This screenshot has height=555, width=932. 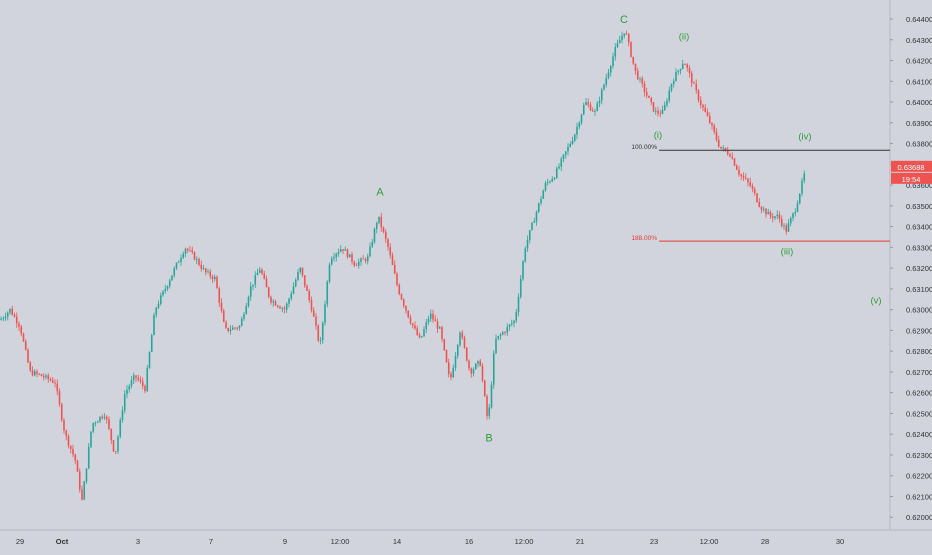 What do you see at coordinates (911, 178) in the screenshot?
I see `countdown-tag` at bounding box center [911, 178].